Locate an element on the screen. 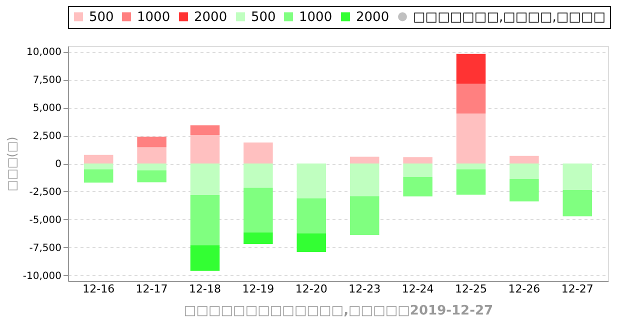 This screenshot has width=628, height=324. x-tick-label: 12-23 is located at coordinates (364, 289).